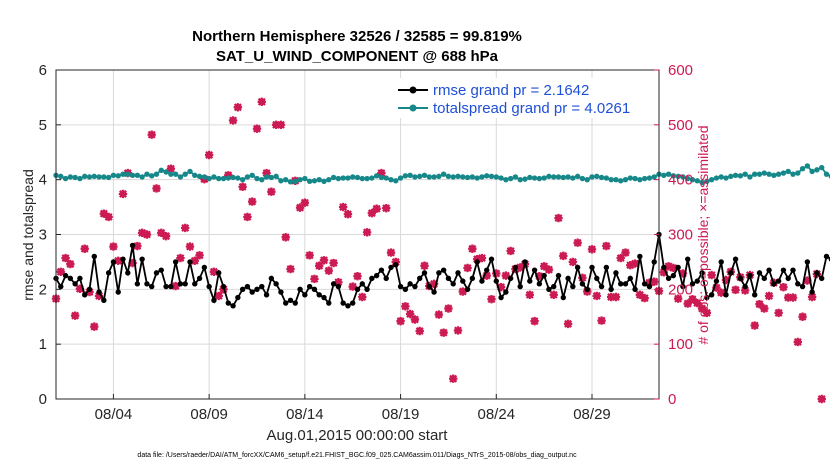 This screenshot has width=830, height=470. I want to click on legend-spread-marker, so click(413, 108).